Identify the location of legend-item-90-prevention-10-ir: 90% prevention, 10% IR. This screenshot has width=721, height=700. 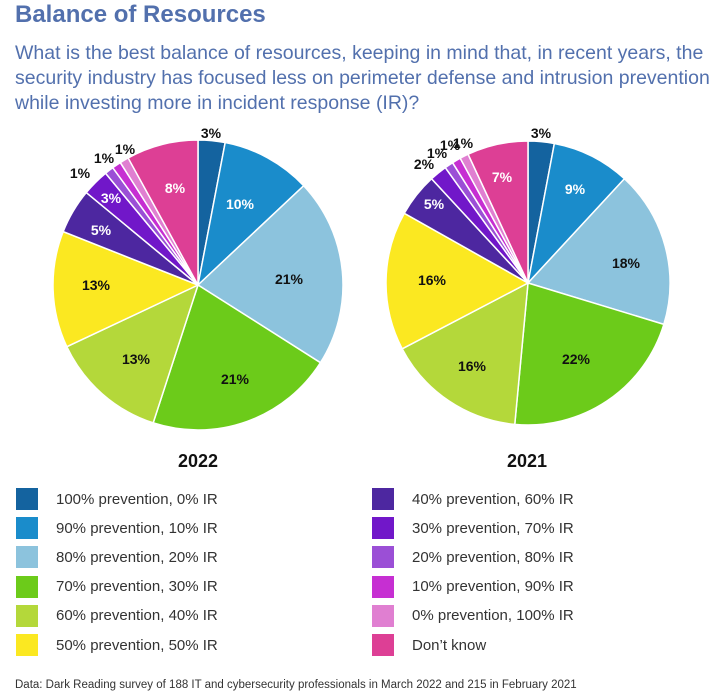
(117, 528).